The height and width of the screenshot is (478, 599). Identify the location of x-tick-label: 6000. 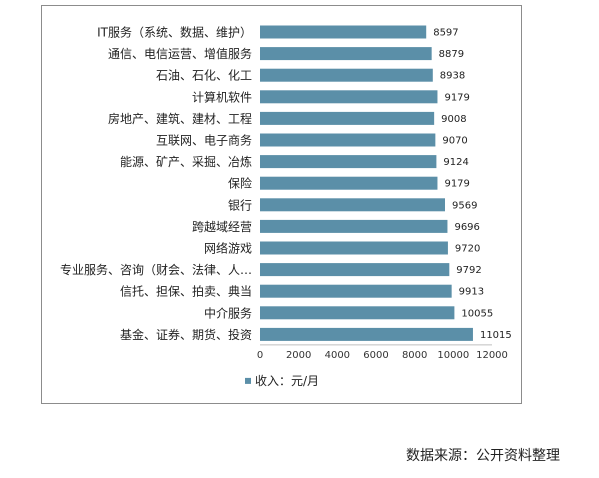
(375, 355).